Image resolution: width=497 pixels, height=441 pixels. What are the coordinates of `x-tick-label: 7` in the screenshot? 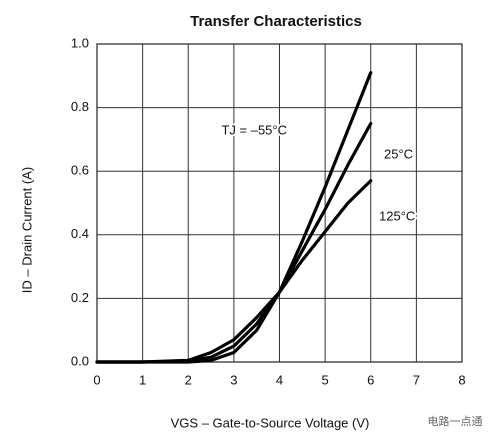 It's located at (416, 379).